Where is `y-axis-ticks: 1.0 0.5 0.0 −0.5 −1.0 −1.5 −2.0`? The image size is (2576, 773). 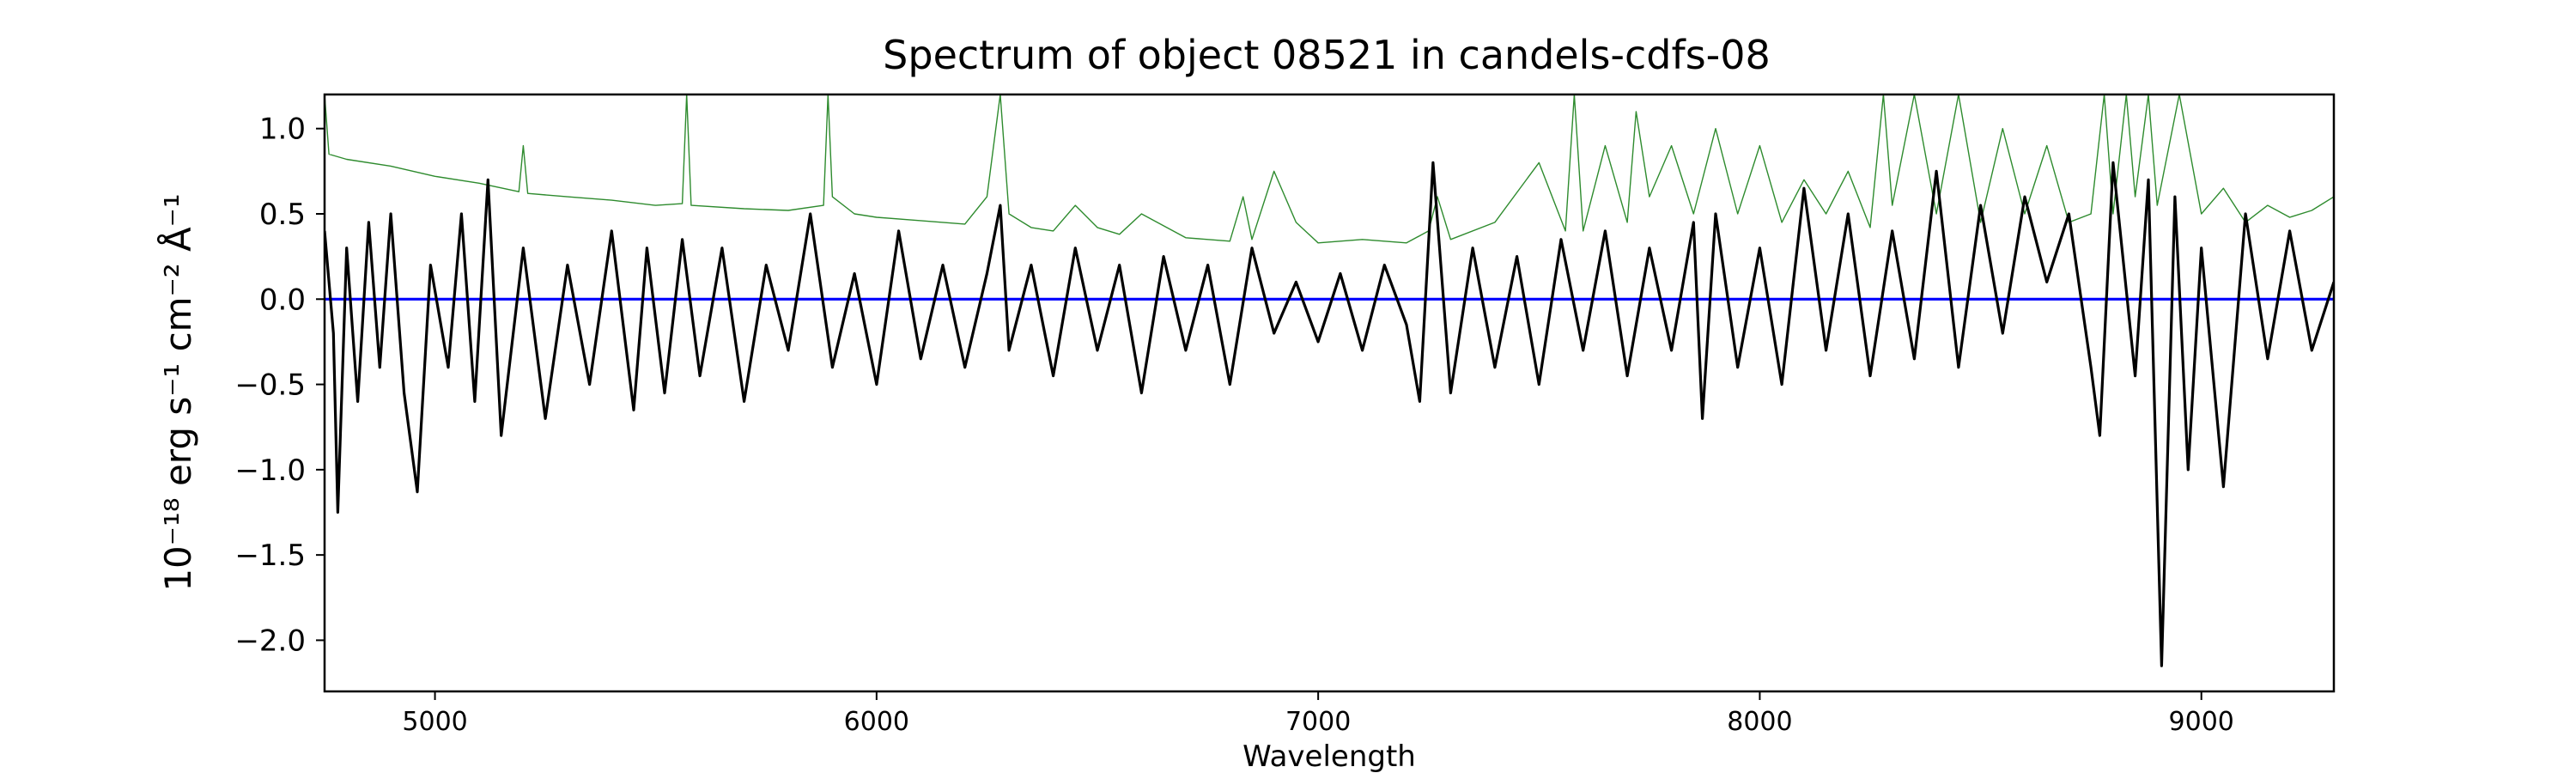 y-axis-ticks: 1.0 0.5 0.0 −0.5 −1.0 −1.5 −2.0 is located at coordinates (280, 385).